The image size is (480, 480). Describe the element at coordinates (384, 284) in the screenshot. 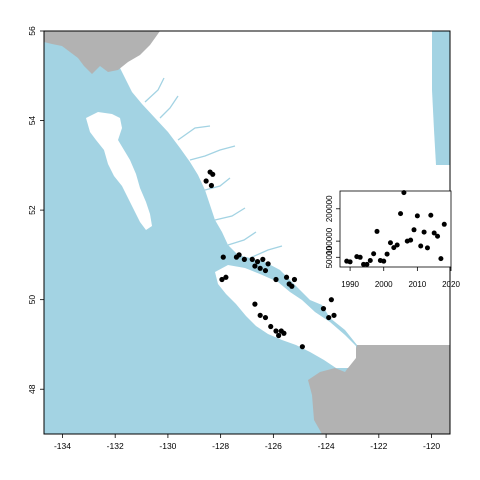

I see `inset-x-tick-label: 2000` at that location.